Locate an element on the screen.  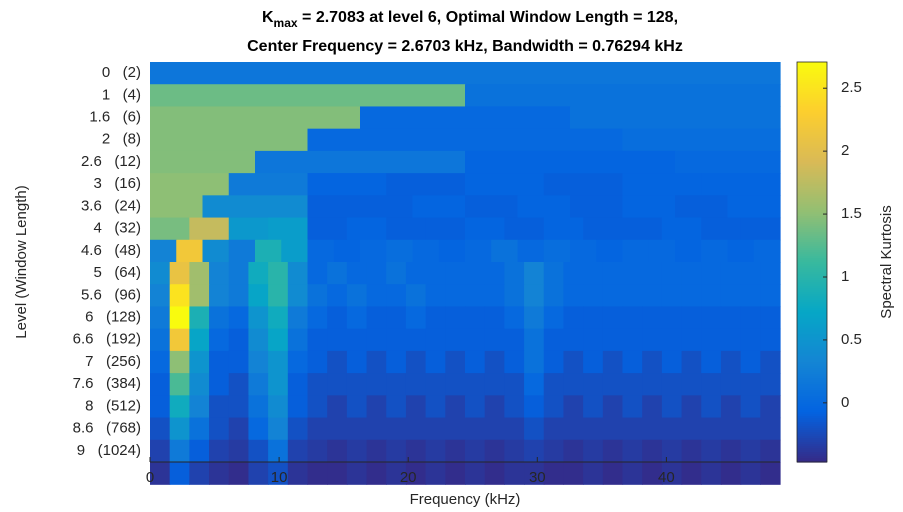
colorbar-tick-label: 1 is located at coordinates (845, 276).